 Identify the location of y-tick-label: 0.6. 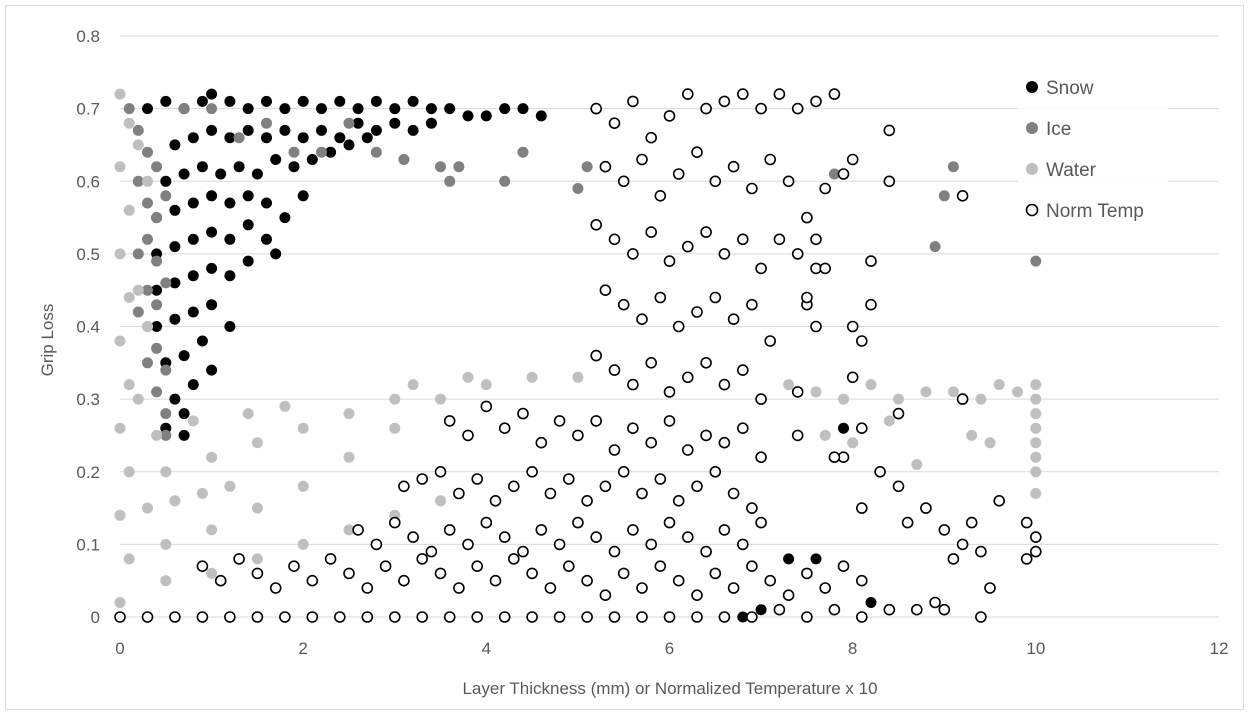
(88, 181).